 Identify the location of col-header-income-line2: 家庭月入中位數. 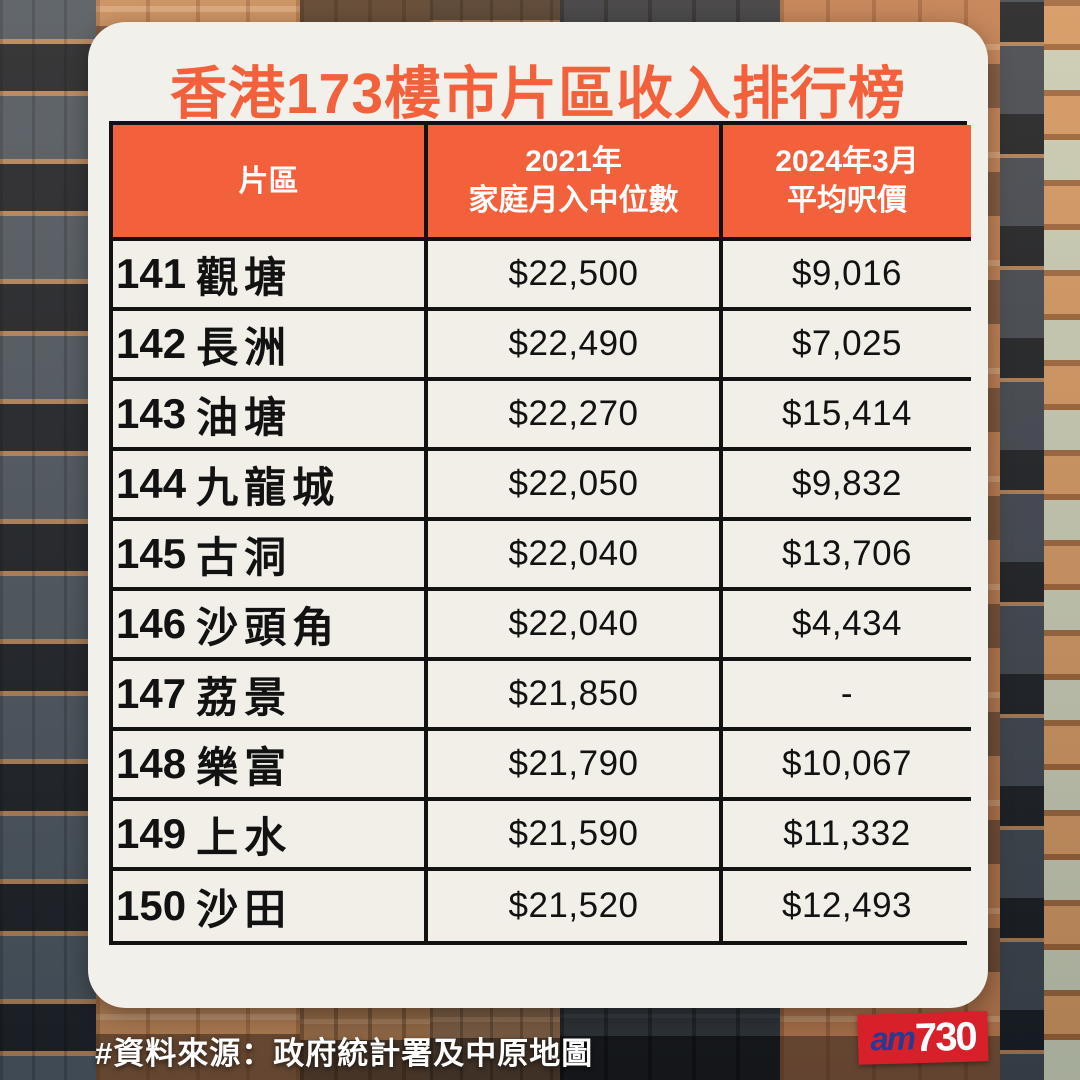
(573, 200).